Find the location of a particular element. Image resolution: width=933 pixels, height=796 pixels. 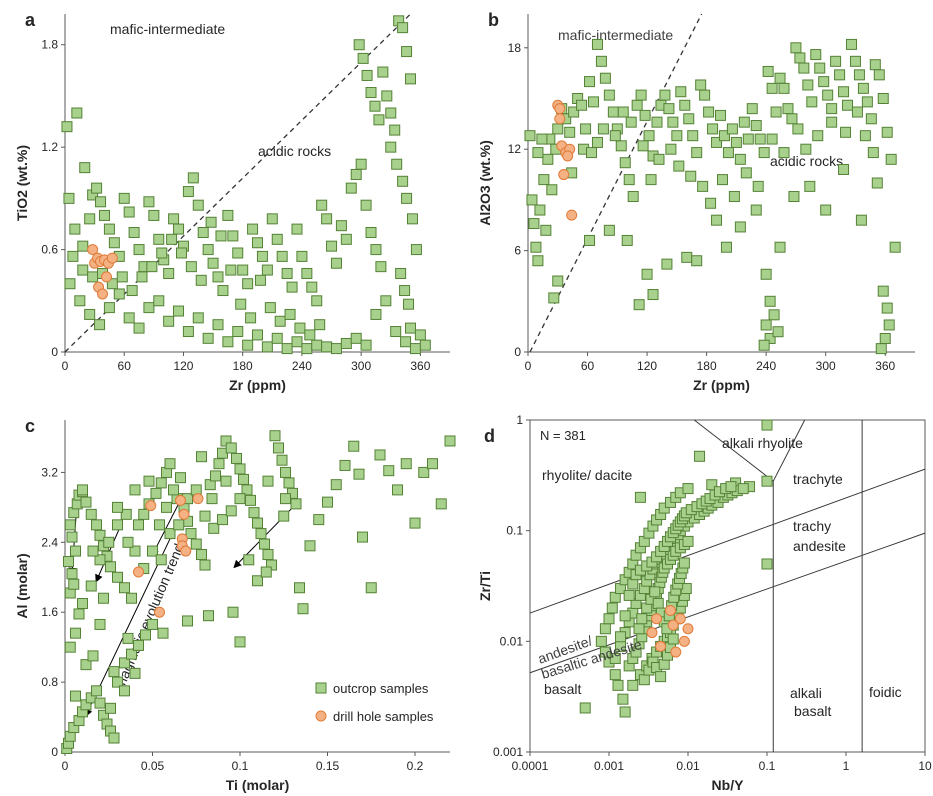

y-tick-label: 0.01 is located at coordinates (512, 641).